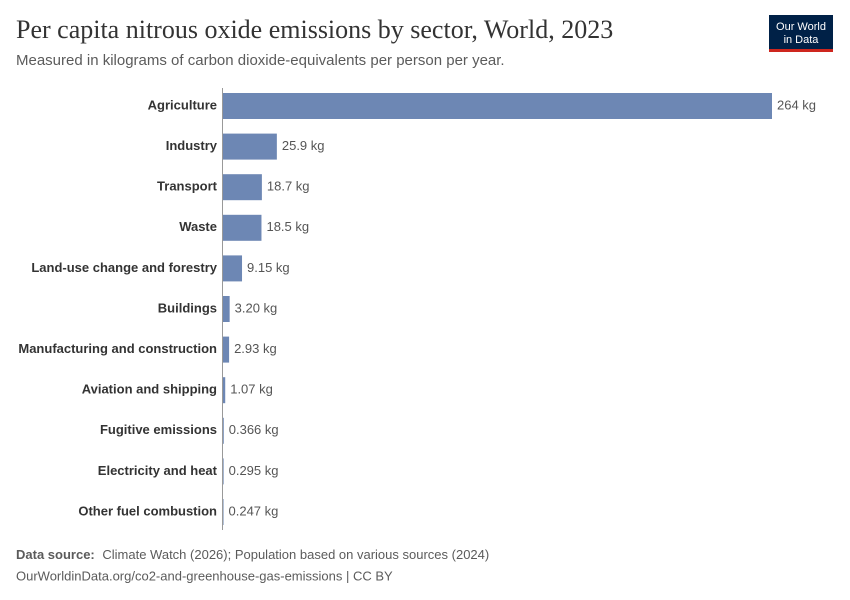 The width and height of the screenshot is (850, 600). What do you see at coordinates (198, 226) in the screenshot?
I see `category-label: Waste` at bounding box center [198, 226].